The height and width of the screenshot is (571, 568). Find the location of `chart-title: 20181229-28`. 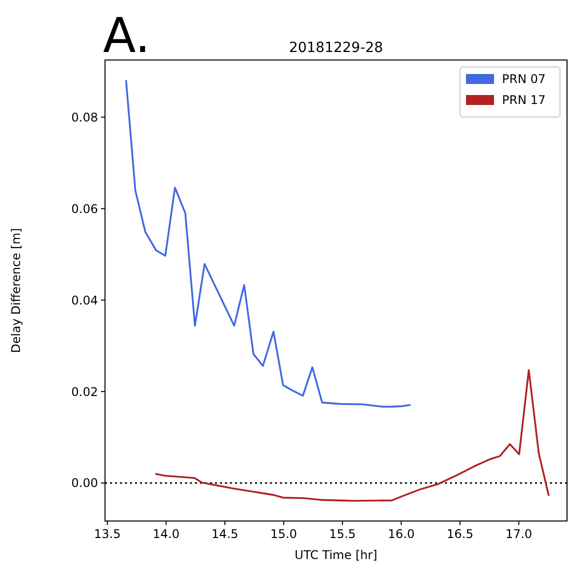

chart-title: 20181229-28 is located at coordinates (336, 48).